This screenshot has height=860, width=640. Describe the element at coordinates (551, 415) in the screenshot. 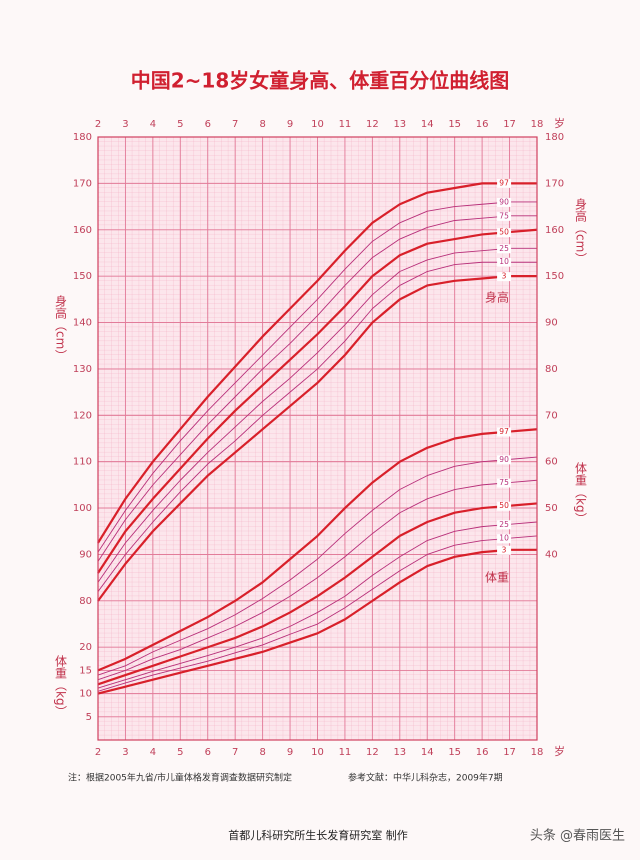

I see `y2-tick-label: 70` at that location.